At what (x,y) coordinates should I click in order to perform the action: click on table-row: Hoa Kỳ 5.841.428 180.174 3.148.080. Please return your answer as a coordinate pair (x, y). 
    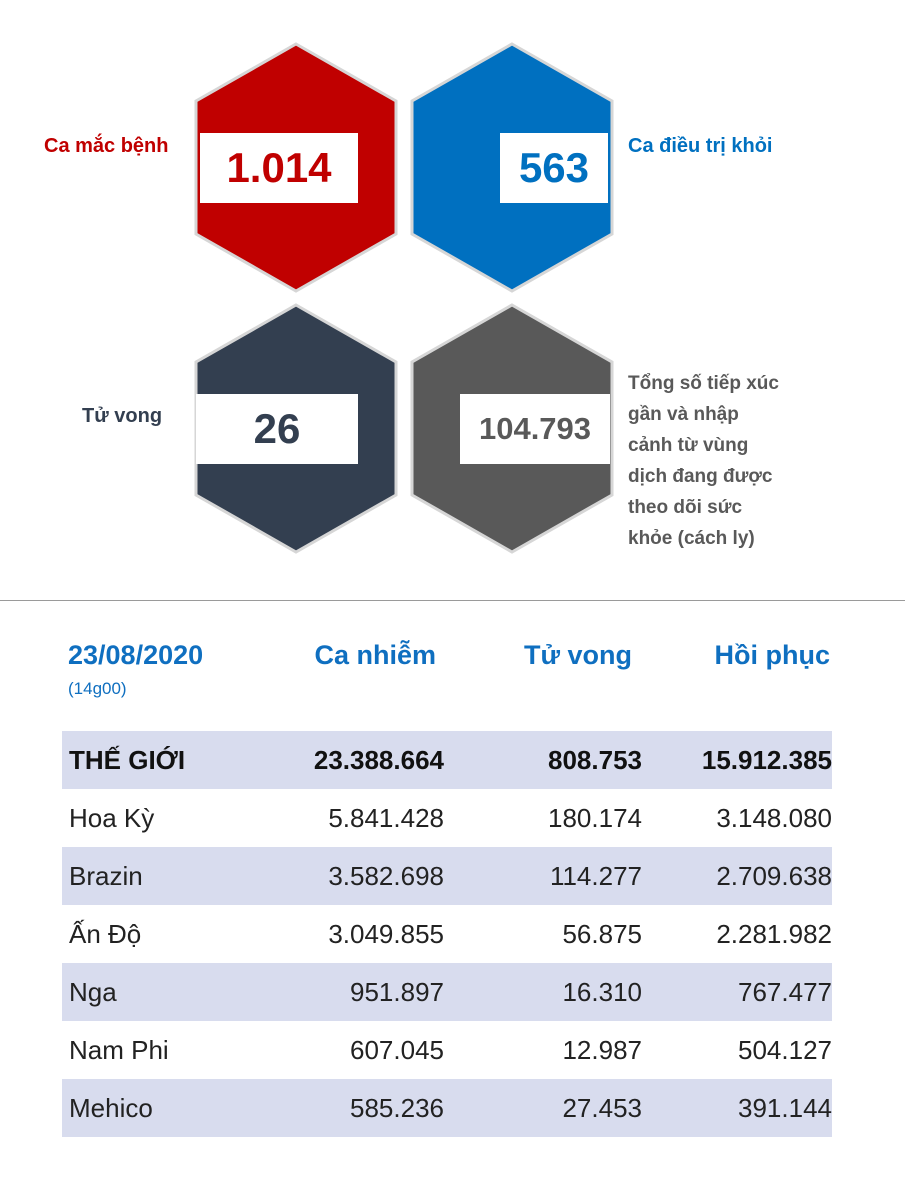
    Looking at the image, I should click on (447, 818).